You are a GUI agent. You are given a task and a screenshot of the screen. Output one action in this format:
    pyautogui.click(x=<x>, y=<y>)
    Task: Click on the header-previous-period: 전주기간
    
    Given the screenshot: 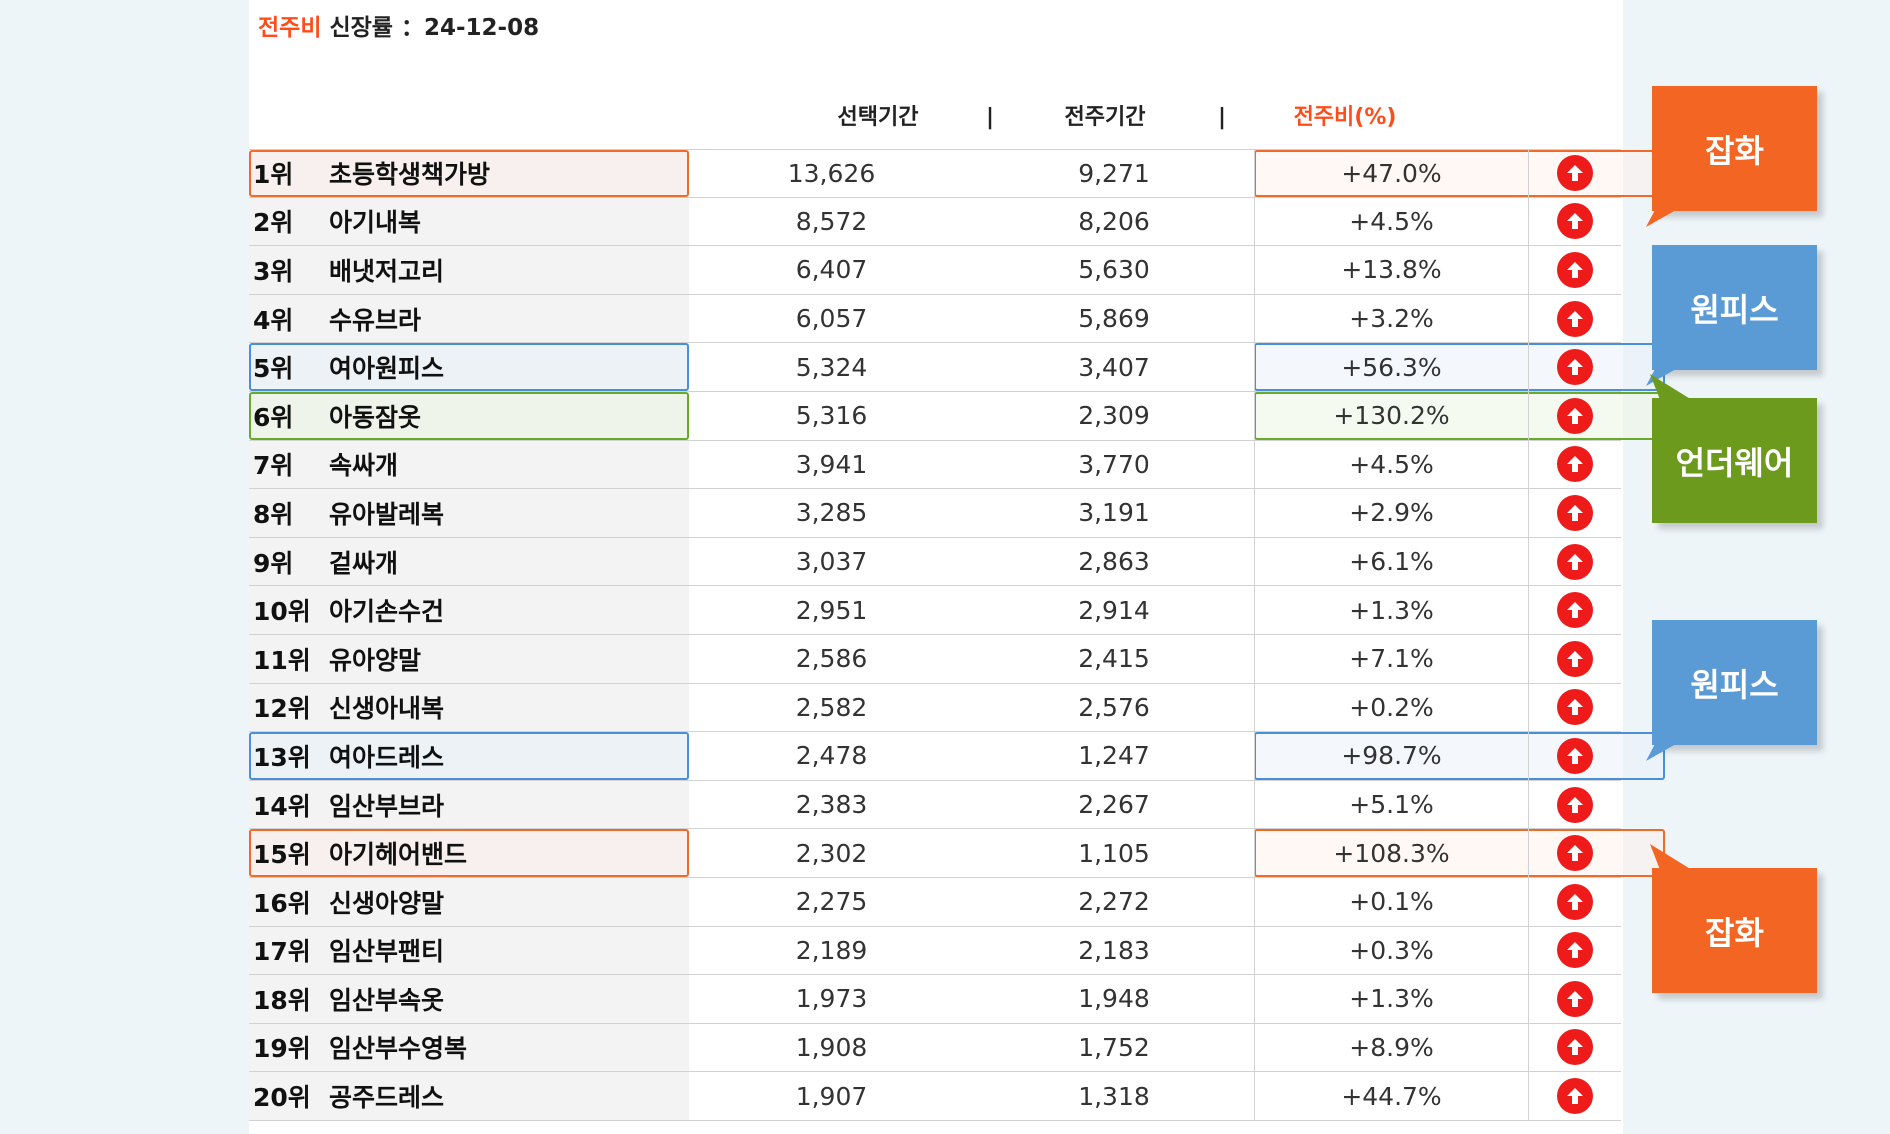 What is the action you would take?
    pyautogui.click(x=1105, y=117)
    